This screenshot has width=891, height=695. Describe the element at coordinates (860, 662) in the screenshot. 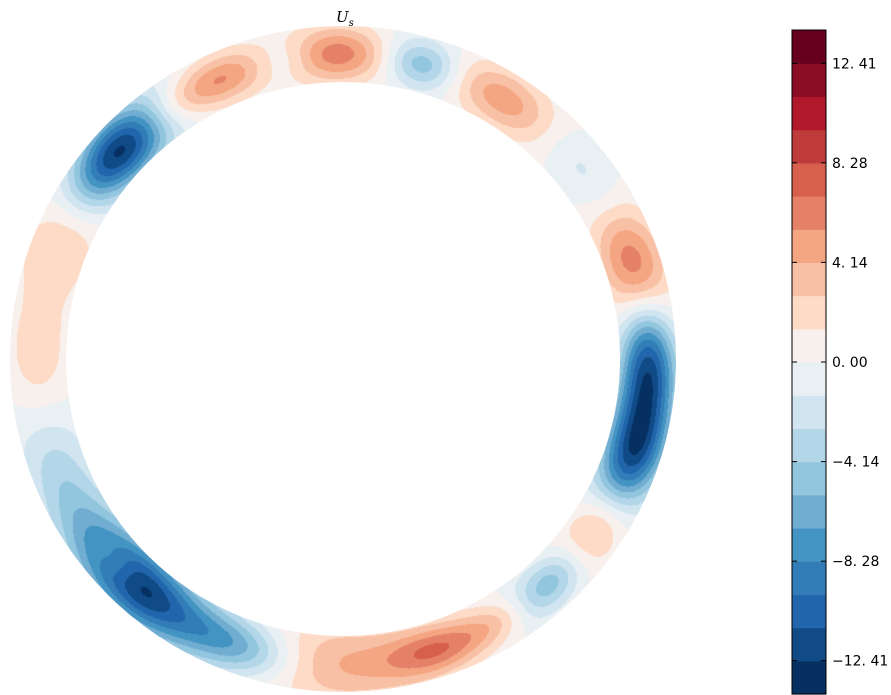

I see `colorbar-tick-label: −12. 41` at that location.